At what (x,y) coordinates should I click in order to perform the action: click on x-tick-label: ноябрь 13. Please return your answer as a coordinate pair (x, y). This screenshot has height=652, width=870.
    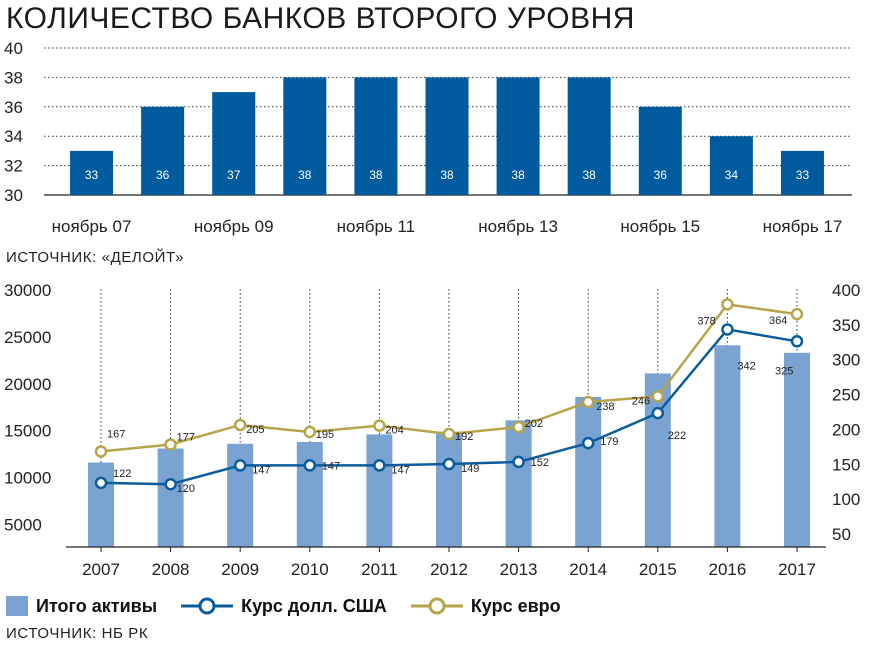
    Looking at the image, I should click on (518, 226).